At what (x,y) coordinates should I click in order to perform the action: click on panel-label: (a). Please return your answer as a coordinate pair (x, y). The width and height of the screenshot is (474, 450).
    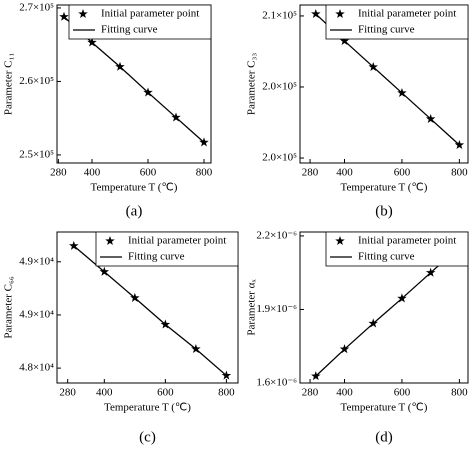
    Looking at the image, I should click on (134, 211).